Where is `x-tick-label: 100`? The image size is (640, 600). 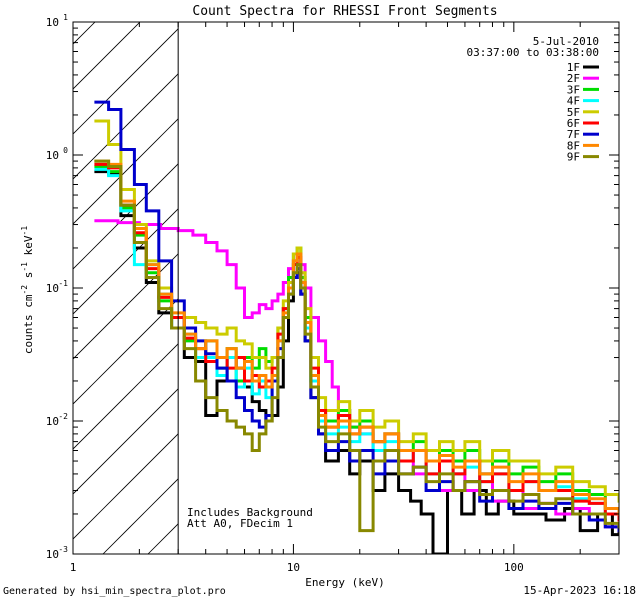 x-tick-label: 100 is located at coordinates (514, 567).